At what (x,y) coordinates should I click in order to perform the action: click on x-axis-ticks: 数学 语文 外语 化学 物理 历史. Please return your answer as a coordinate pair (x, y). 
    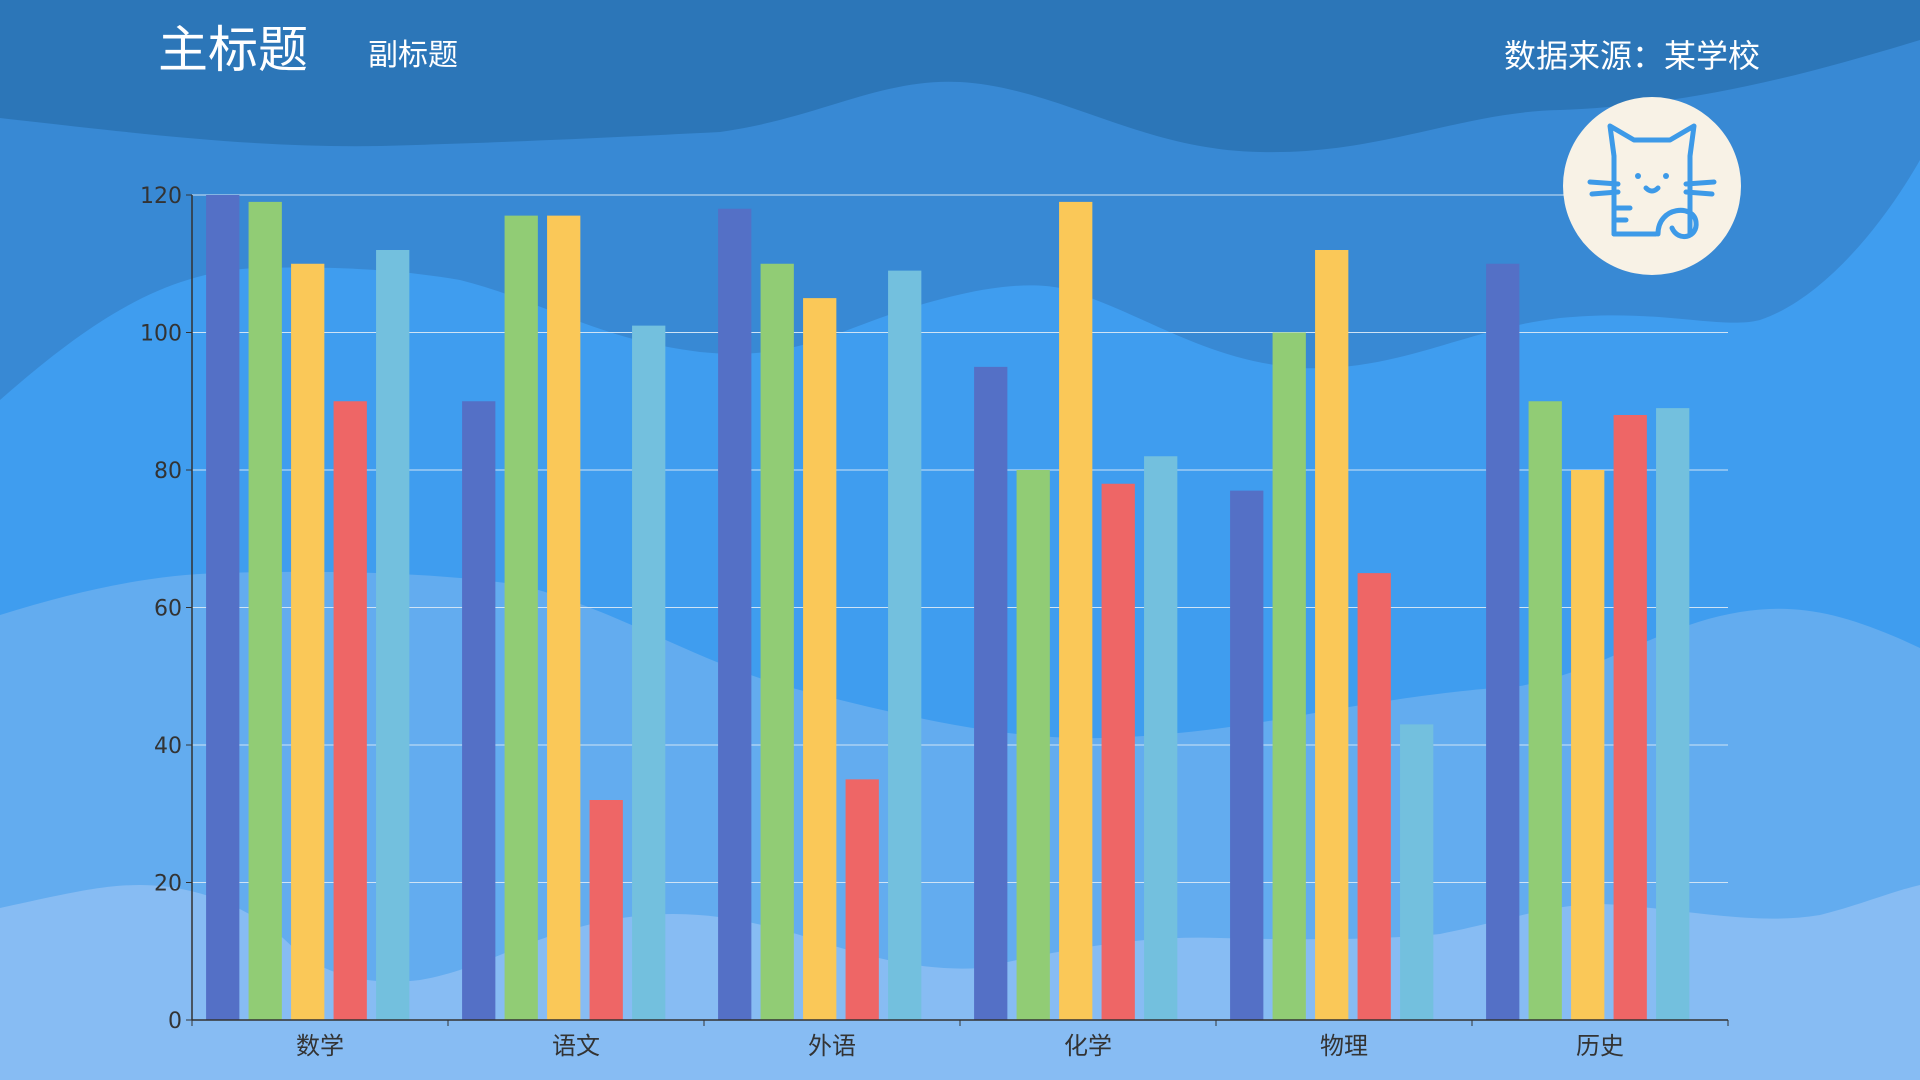
    Looking at the image, I should click on (960, 1040).